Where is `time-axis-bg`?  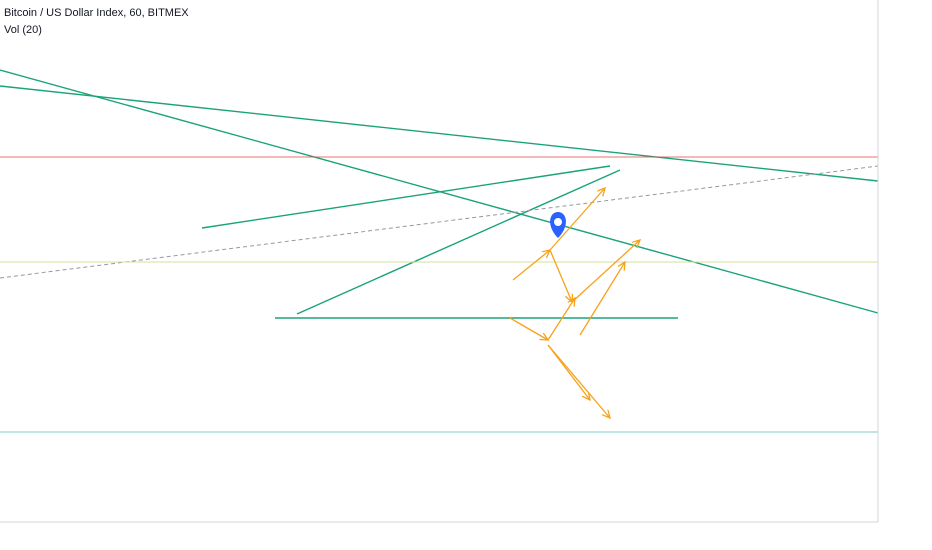 time-axis-bg is located at coordinates (466, 536).